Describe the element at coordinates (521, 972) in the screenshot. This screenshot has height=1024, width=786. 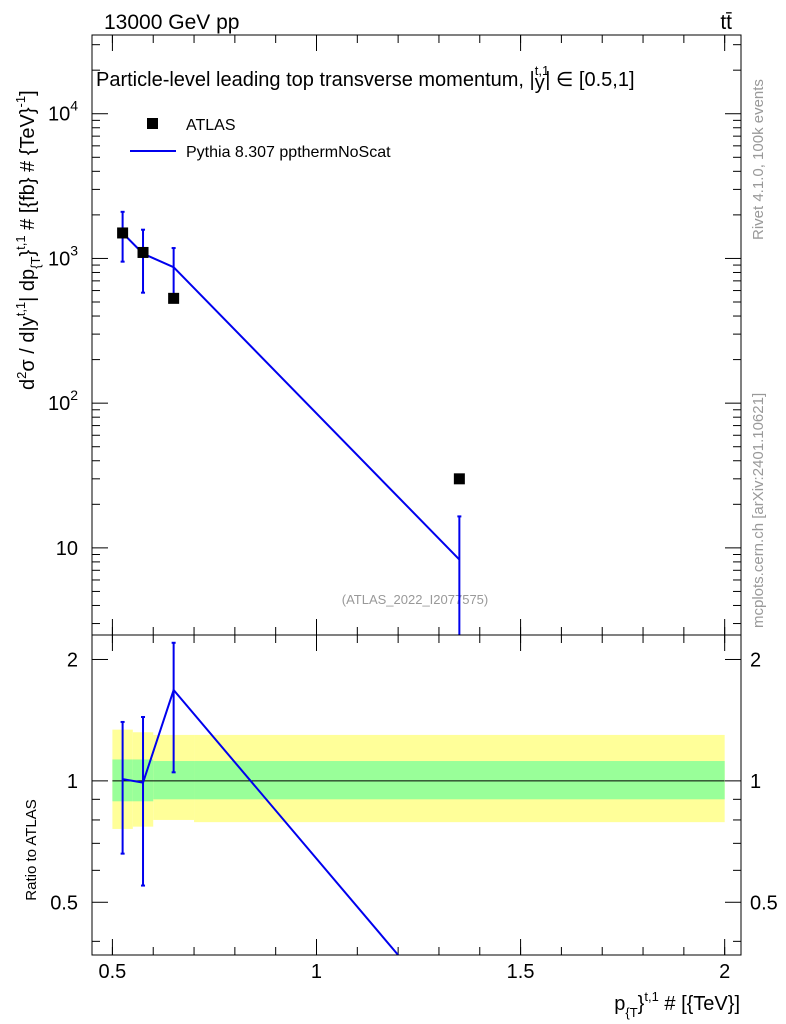
I see `x-tick-label: 1.5` at that location.